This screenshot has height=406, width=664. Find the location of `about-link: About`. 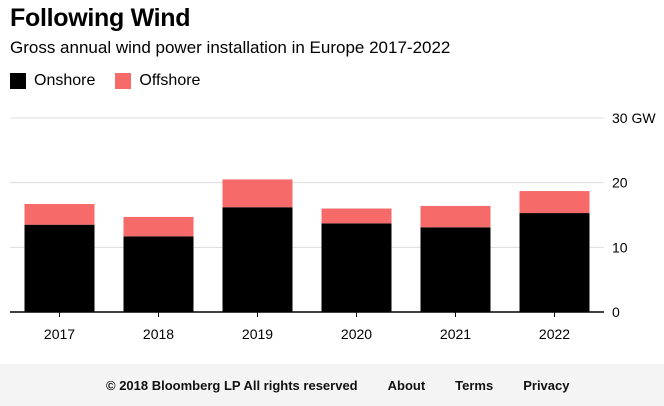

about-link: About is located at coordinates (406, 385).